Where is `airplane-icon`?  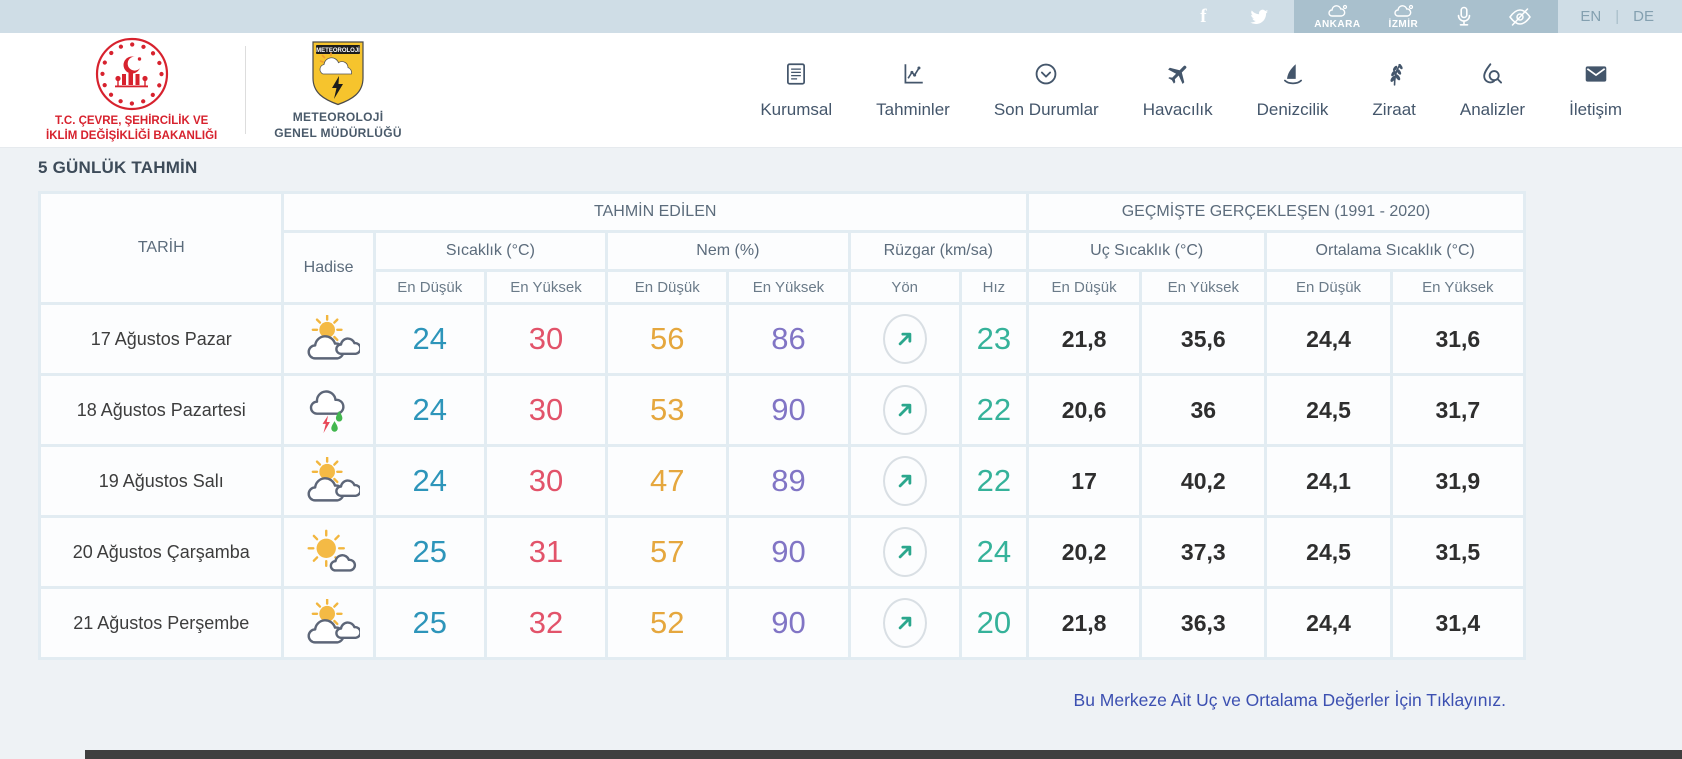
airplane-icon is located at coordinates (1176, 74).